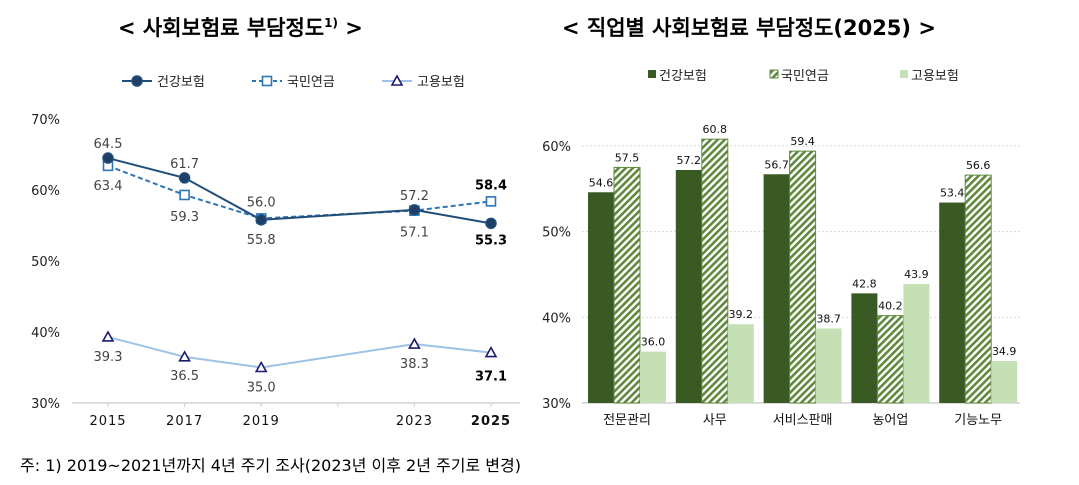 Image resolution: width=1079 pixels, height=485 pixels. I want to click on left-chart-title: < 사회보험료 부담정도1) >, so click(240, 27).